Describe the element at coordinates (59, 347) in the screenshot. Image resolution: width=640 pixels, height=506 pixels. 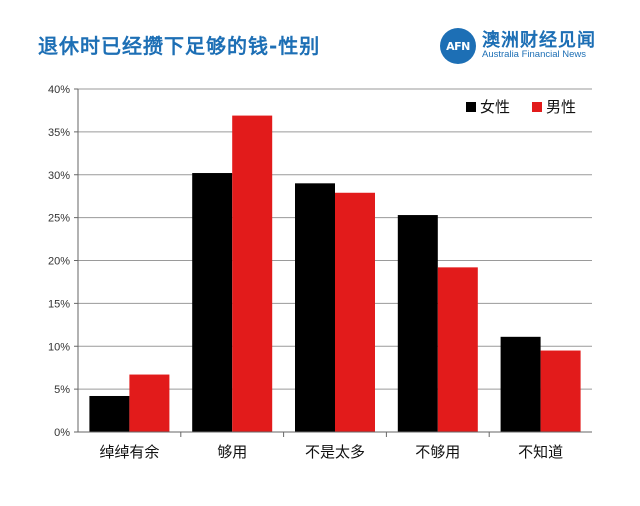
I see `y-tick-label: 10%` at that location.